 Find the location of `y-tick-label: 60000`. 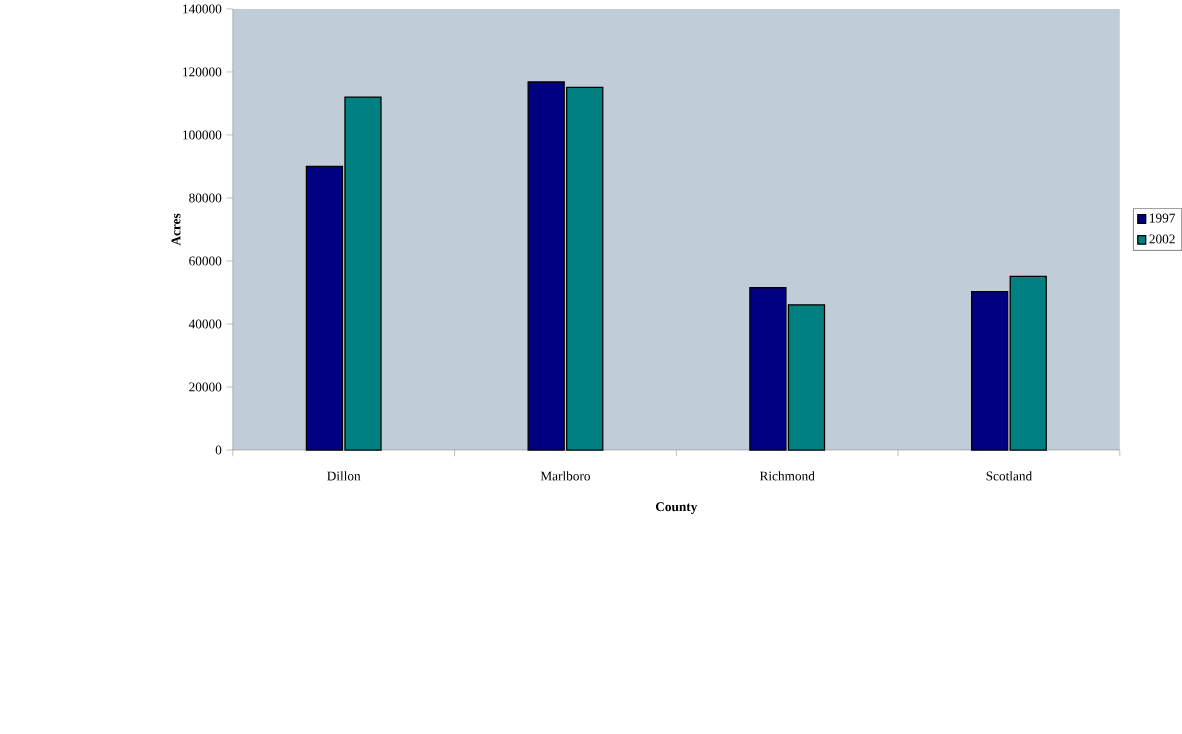

y-tick-label: 60000 is located at coordinates (205, 261).